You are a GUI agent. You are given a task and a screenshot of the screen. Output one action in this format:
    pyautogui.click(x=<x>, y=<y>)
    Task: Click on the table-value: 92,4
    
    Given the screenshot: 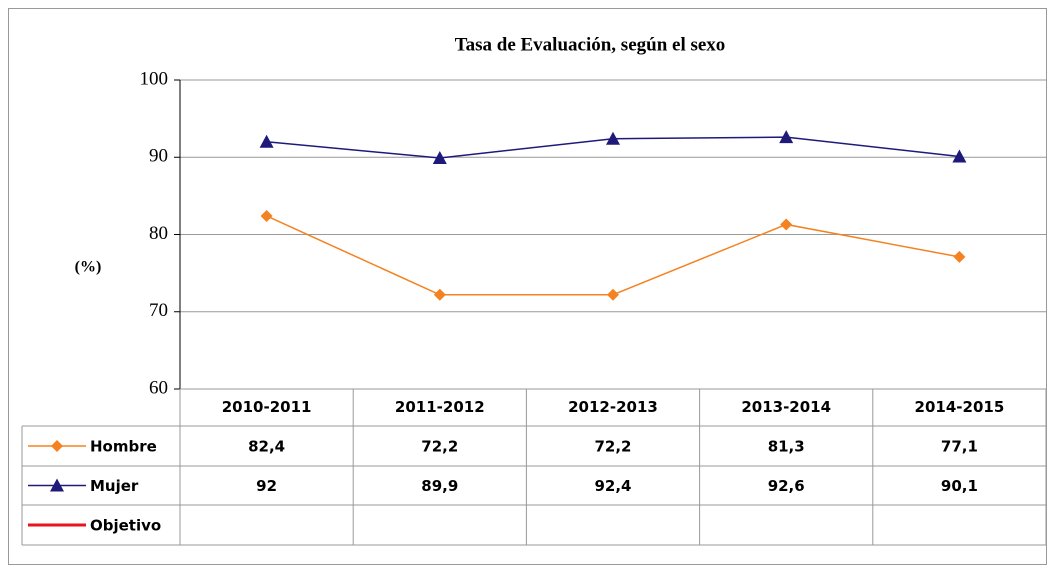 What is the action you would take?
    pyautogui.click(x=612, y=486)
    